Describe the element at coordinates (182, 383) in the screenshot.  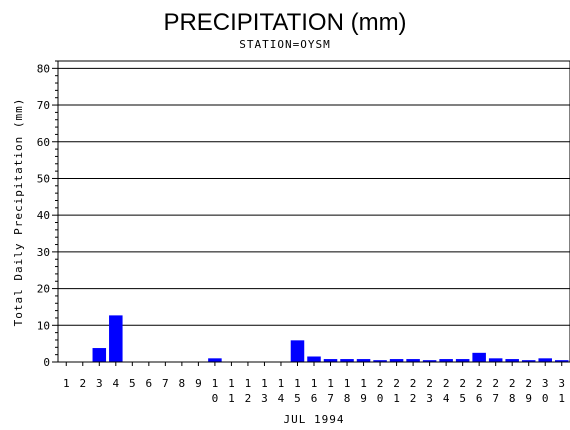
I see `x-tick-label: 8` at that location.